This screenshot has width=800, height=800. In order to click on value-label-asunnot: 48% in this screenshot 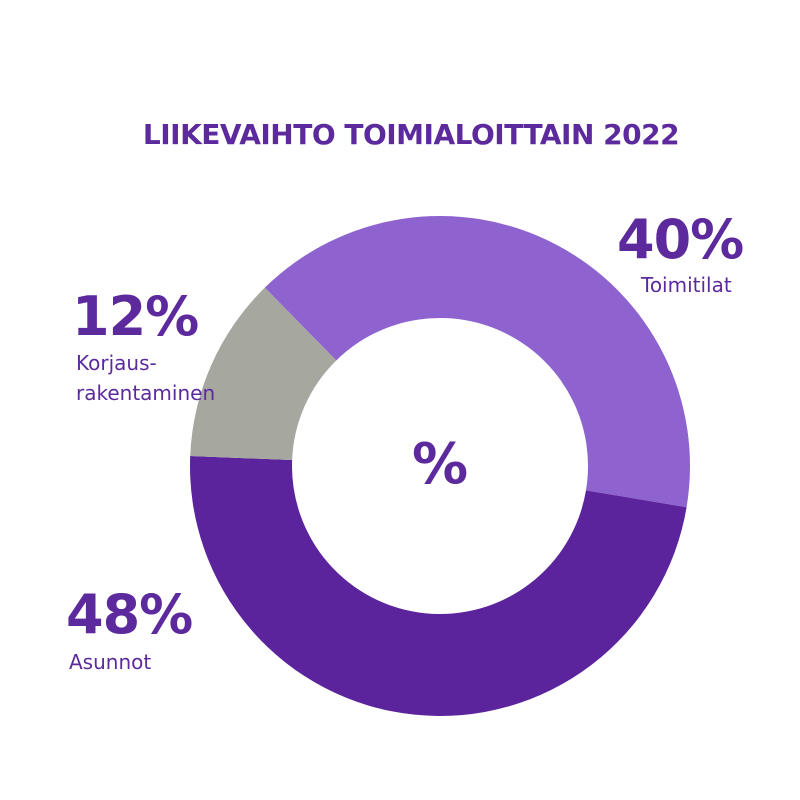, I will do `click(129, 614)`.